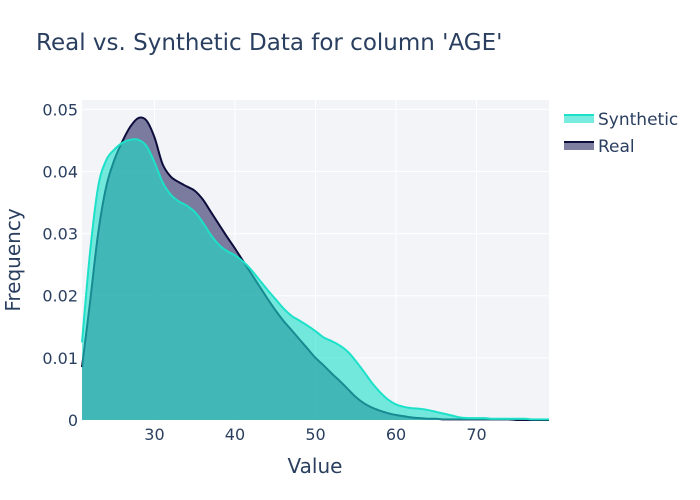  I want to click on y-tick-label: 0, so click(73, 420).